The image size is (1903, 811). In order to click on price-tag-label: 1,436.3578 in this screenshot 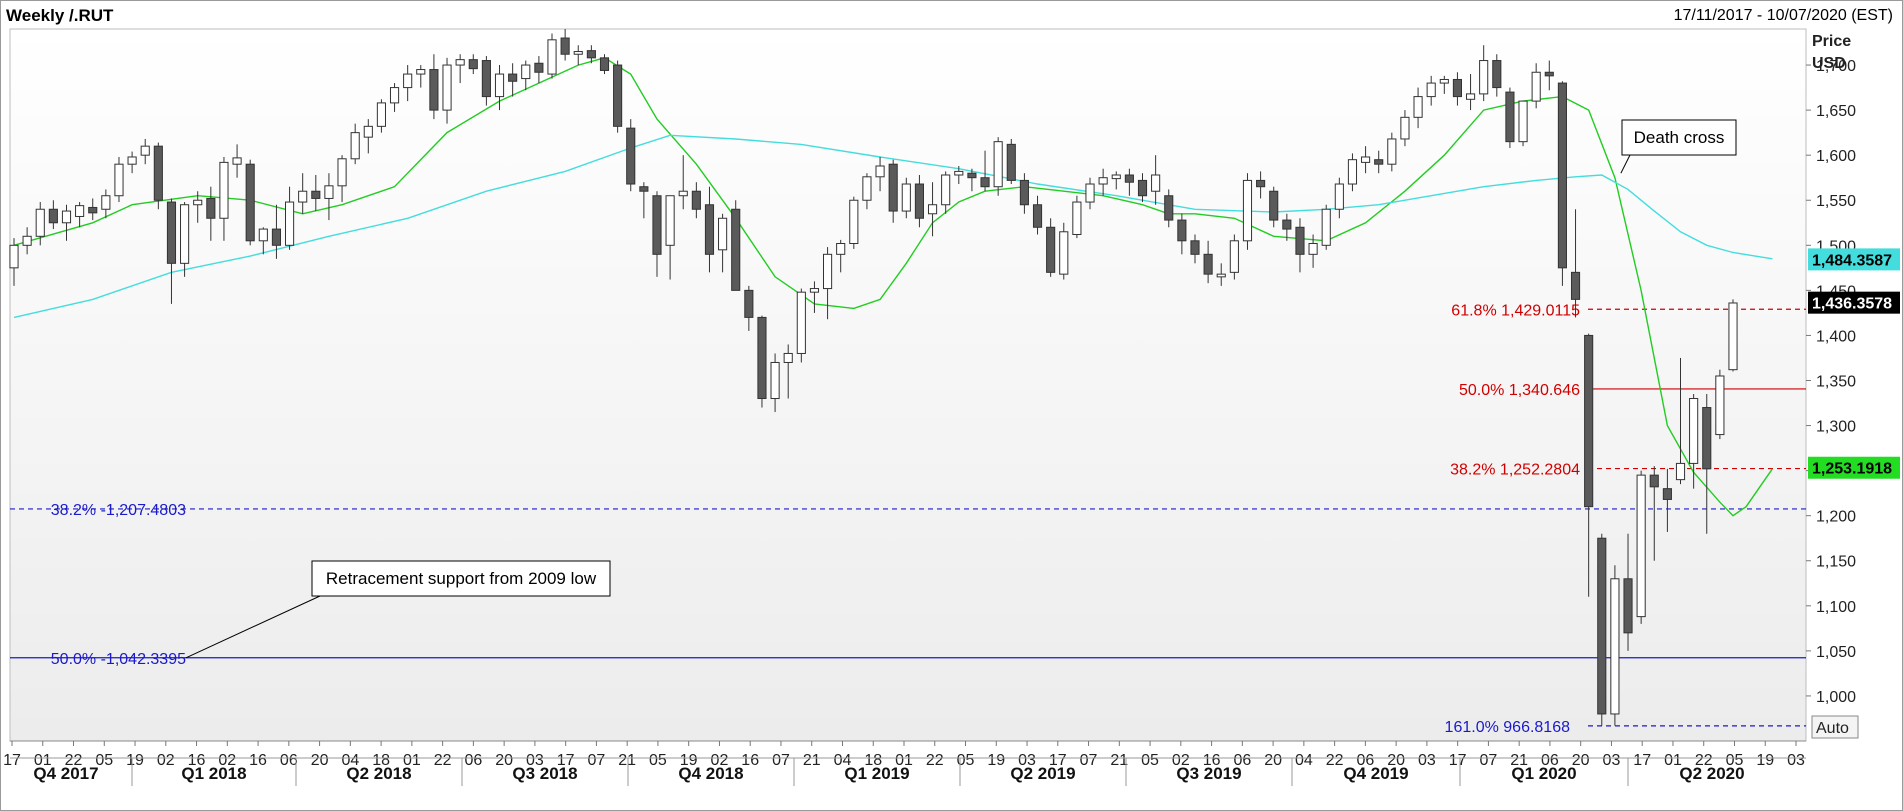, I will do `click(1852, 304)`.